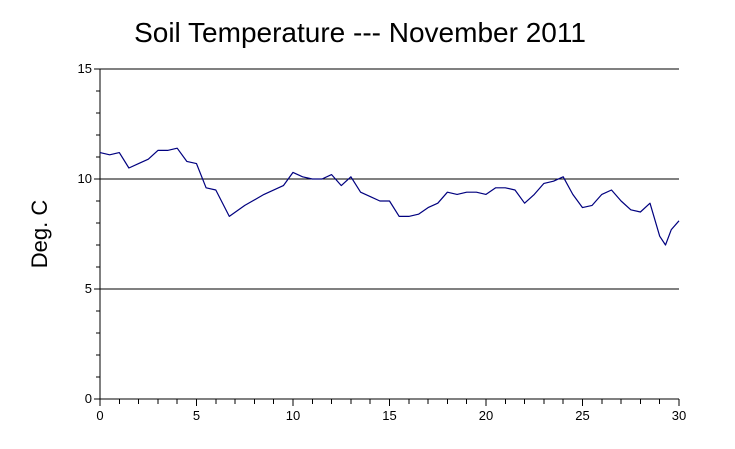 This screenshot has width=735, height=449. Describe the element at coordinates (486, 415) in the screenshot. I see `x-tick-label-20: 20` at that location.